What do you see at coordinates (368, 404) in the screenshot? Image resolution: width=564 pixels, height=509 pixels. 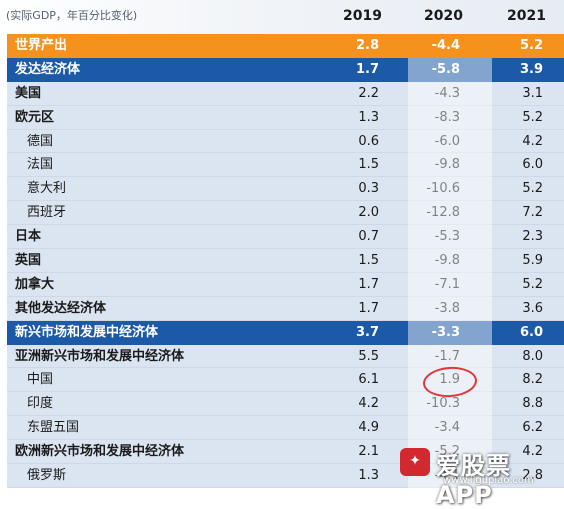 I see `value-2019: 4.2` at bounding box center [368, 404].